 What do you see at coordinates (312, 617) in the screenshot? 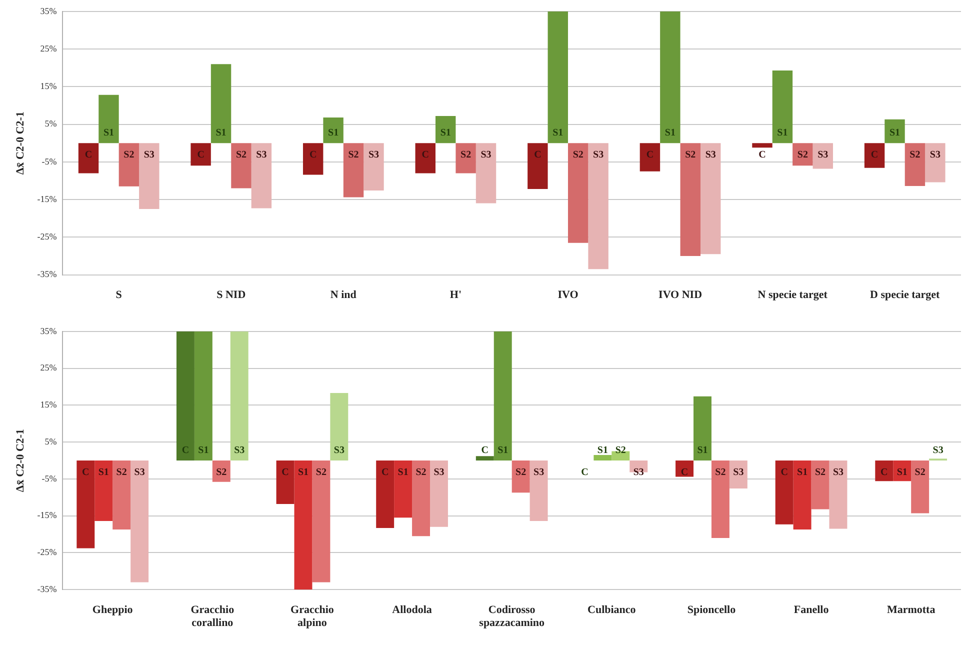
I see `x-tick-label: Gracchio alpino` at bounding box center [312, 617].